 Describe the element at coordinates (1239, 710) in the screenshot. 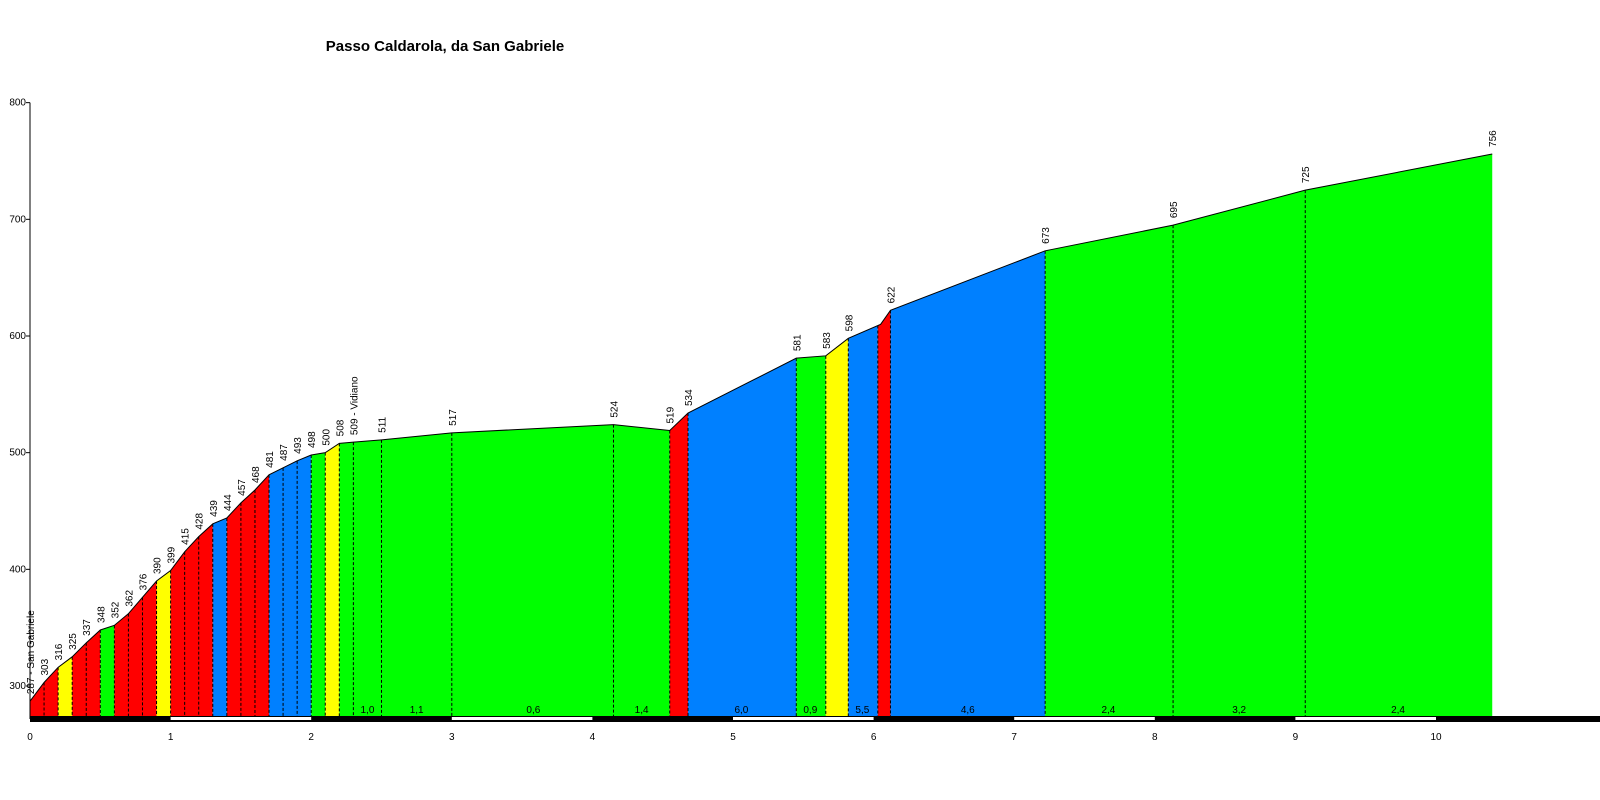

I see `gradient-label: 3,2` at that location.